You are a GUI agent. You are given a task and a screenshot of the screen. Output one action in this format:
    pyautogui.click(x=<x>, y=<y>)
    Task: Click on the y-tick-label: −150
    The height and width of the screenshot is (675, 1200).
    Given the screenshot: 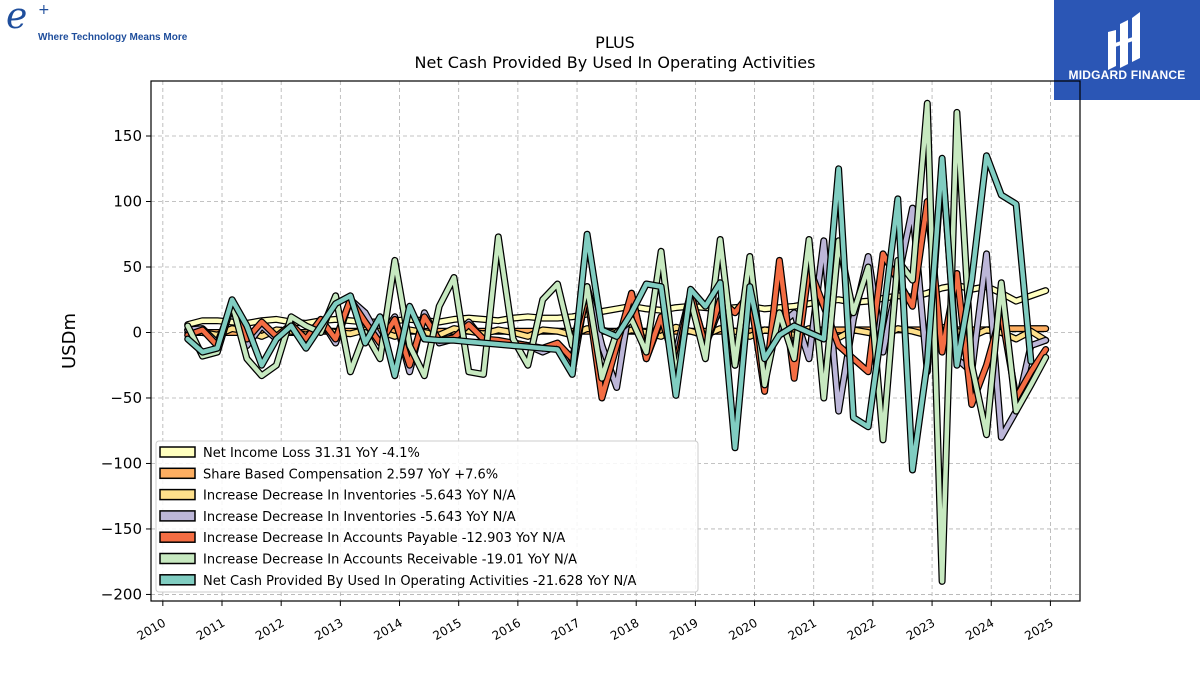 What is the action you would take?
    pyautogui.click(x=121, y=529)
    